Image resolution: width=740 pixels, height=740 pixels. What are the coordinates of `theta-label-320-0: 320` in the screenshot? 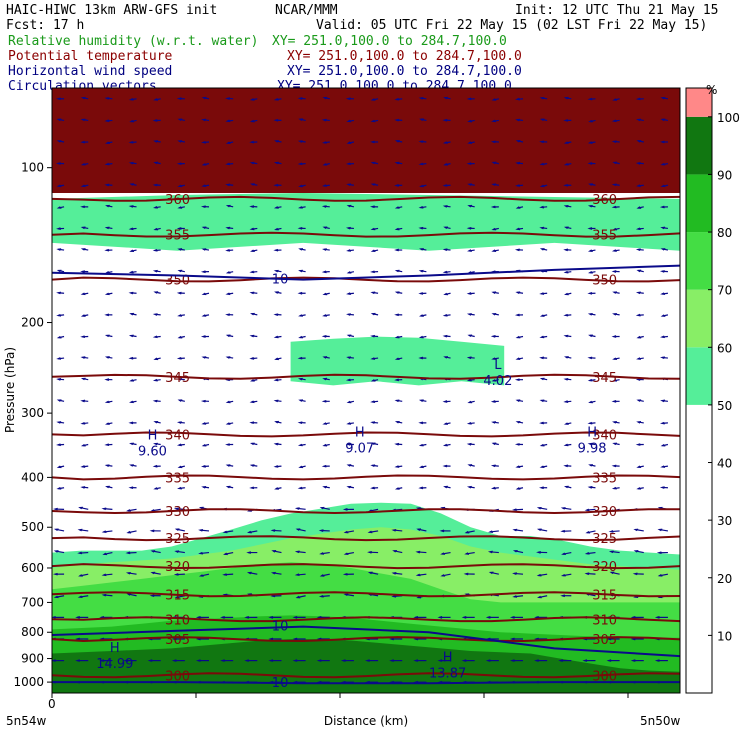 It's located at (177, 567).